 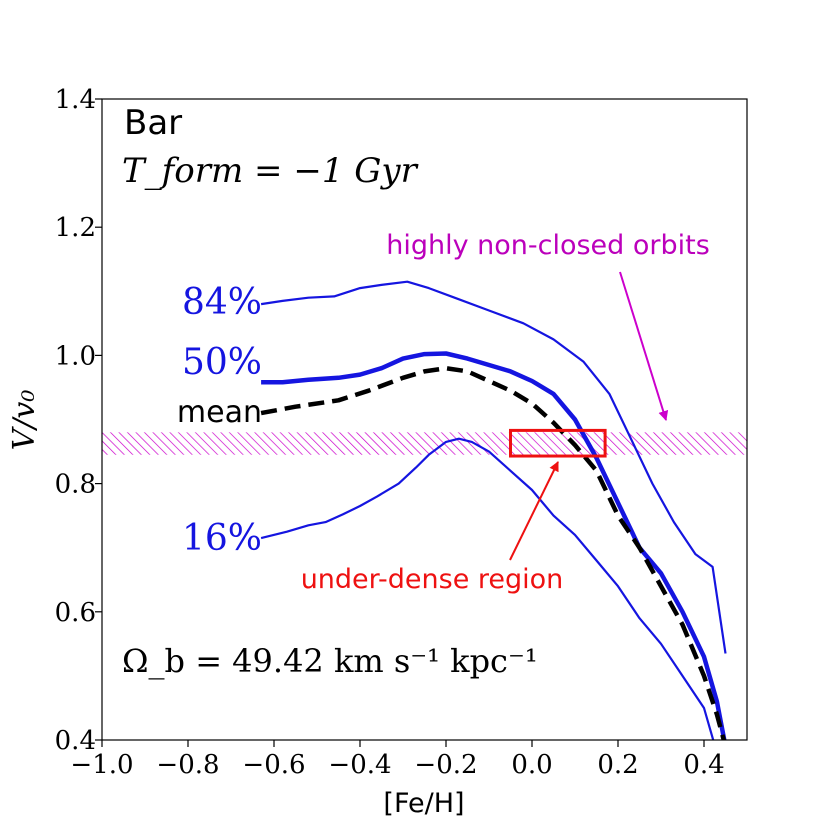 What do you see at coordinates (617, 765) in the screenshot?
I see `x-tick-label: 0.2` at bounding box center [617, 765].